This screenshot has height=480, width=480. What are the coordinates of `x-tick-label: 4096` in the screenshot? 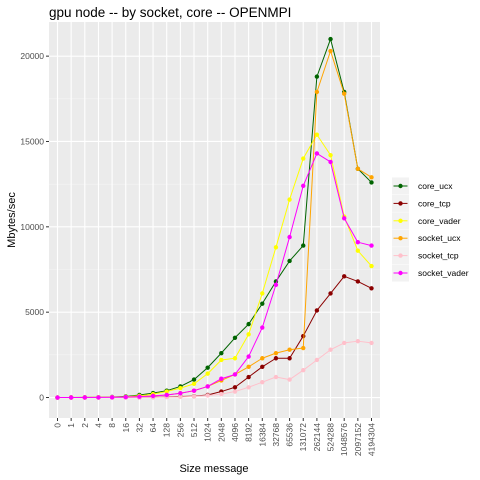 It's located at (235, 432).